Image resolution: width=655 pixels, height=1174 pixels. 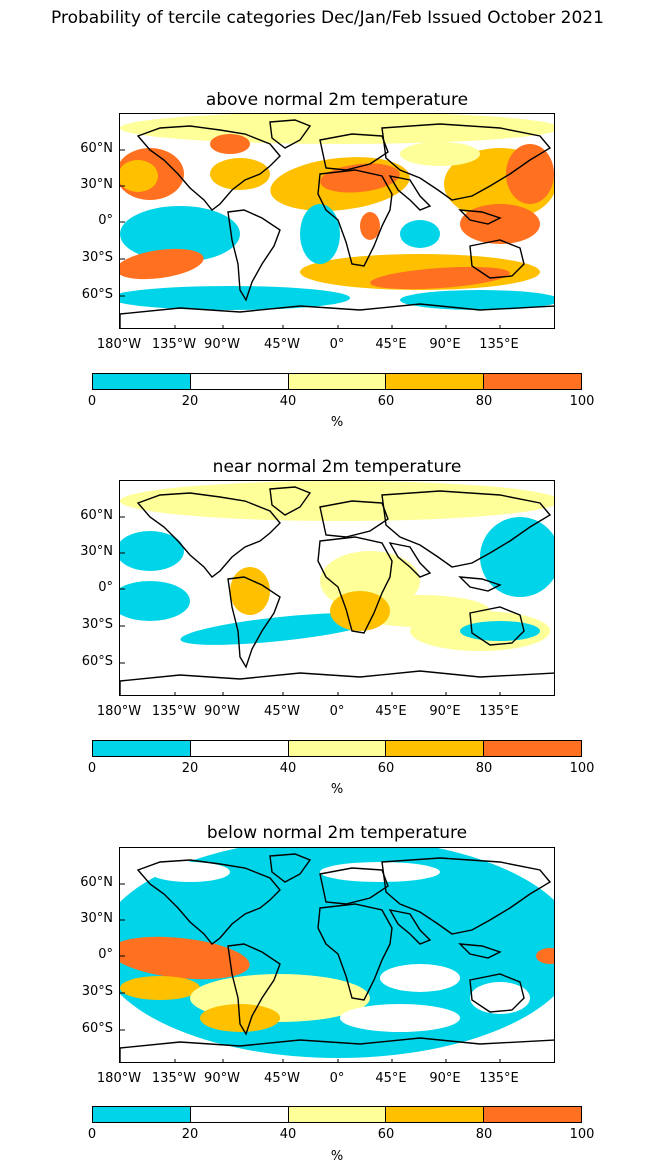 What do you see at coordinates (174, 344) in the screenshot?
I see `lon-tick-label: 135°W` at bounding box center [174, 344].